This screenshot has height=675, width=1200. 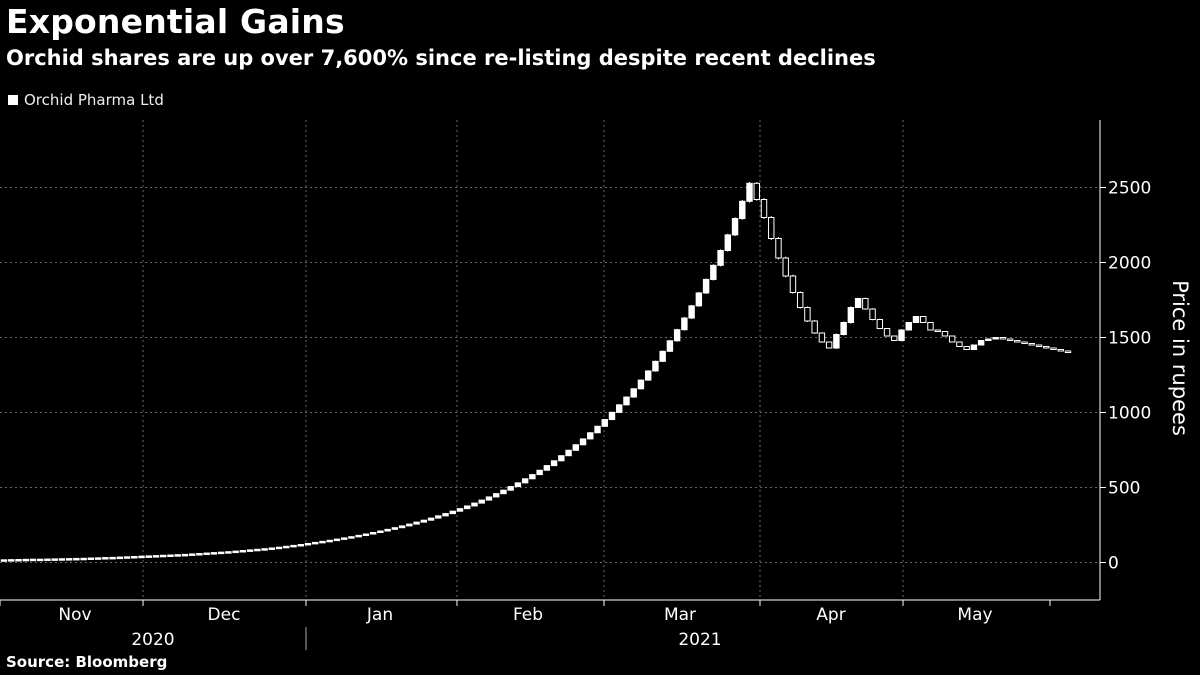 What do you see at coordinates (224, 615) in the screenshot?
I see `x-tick-label: Dec` at bounding box center [224, 615].